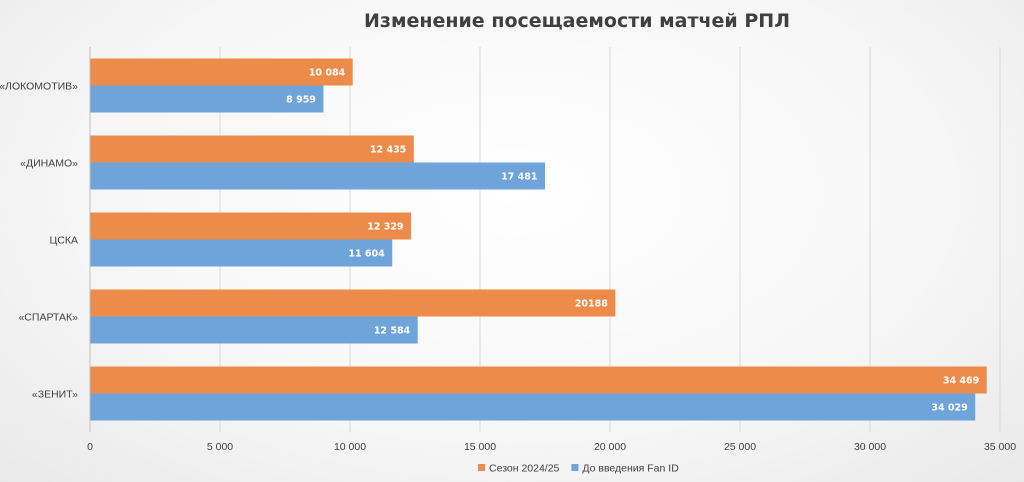 This screenshot has width=1024, height=482. I want to click on category-label: «ЗЕНИТ», so click(55, 395).